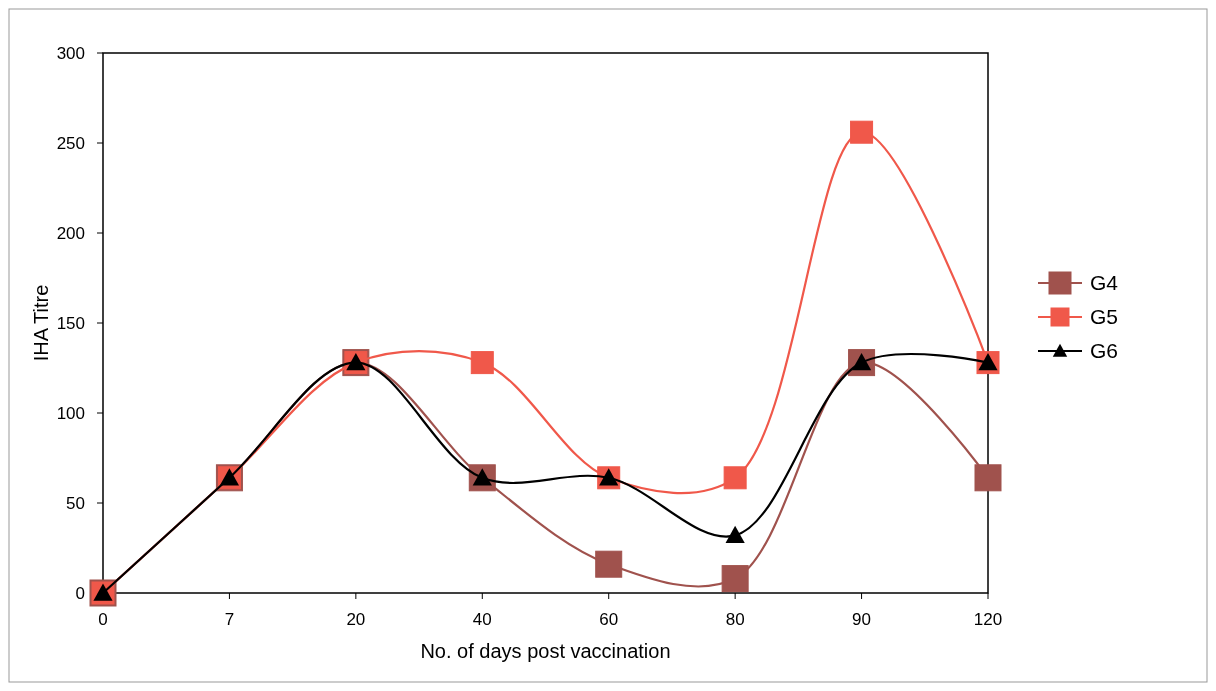 The height and width of the screenshot is (691, 1216). Describe the element at coordinates (70, 143) in the screenshot. I see `y-tick-label: 250` at that location.